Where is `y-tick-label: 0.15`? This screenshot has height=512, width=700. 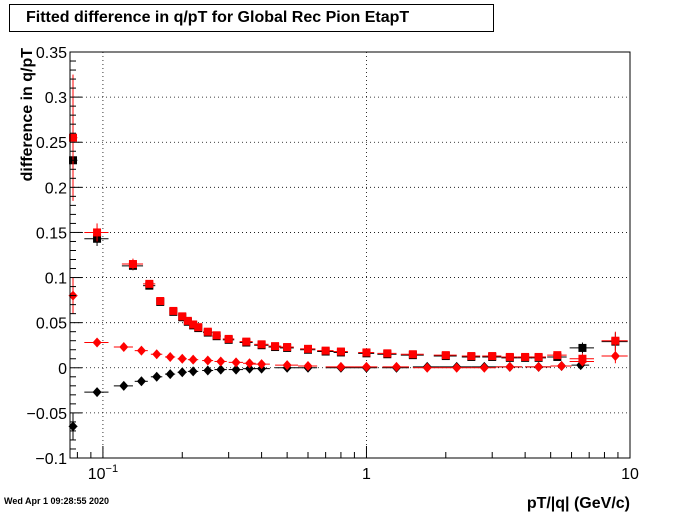
y-tick-label: 0.15 is located at coordinates (51, 233).